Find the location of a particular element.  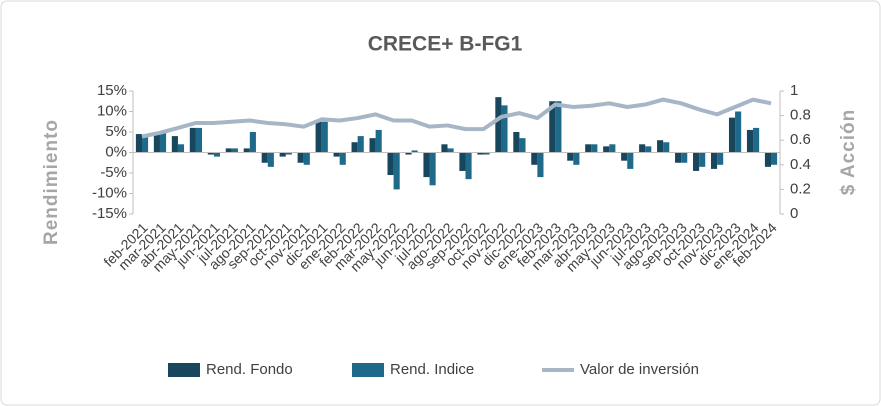

legend-label: Rend. Indice is located at coordinates (432, 369).